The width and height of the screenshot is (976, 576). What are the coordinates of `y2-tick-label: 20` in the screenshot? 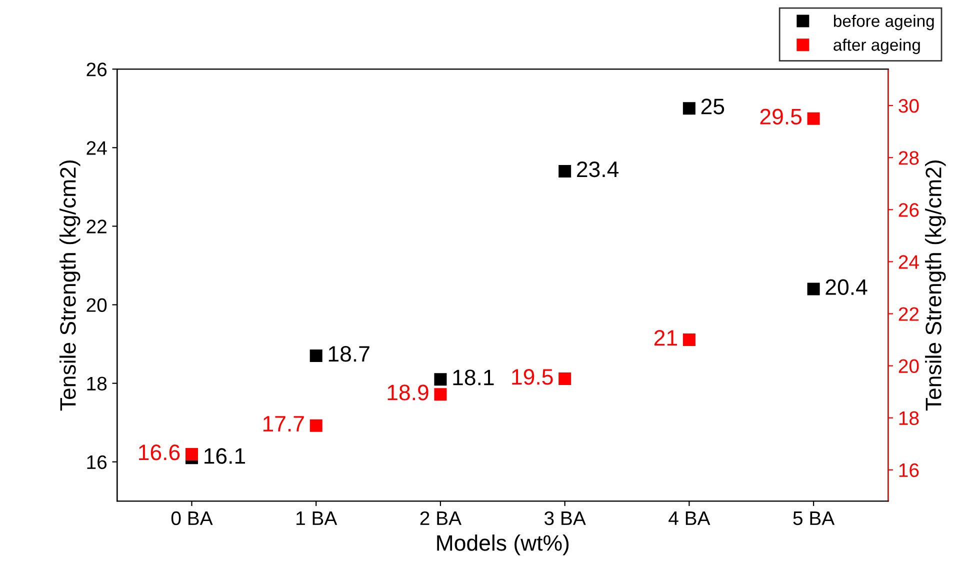 It's located at (908, 366).